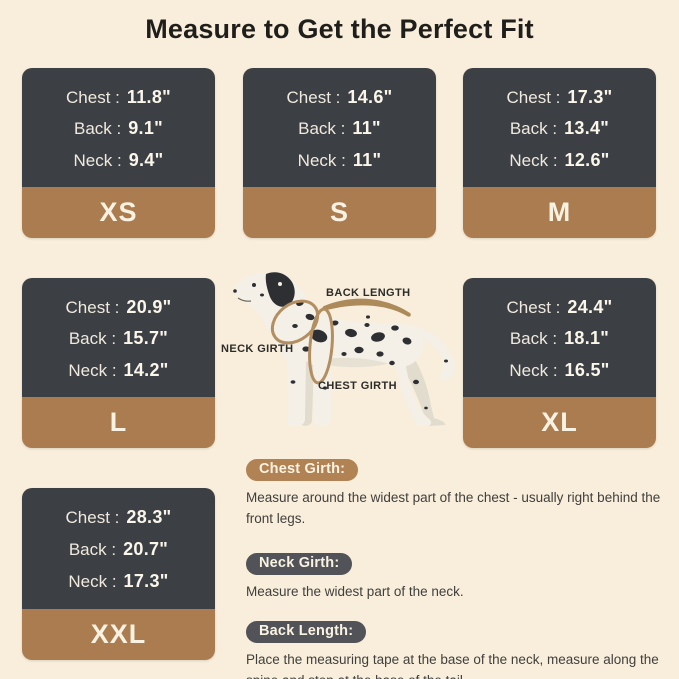 The image size is (679, 679). Describe the element at coordinates (149, 306) in the screenshot. I see `measure-value: 20.9"` at that location.